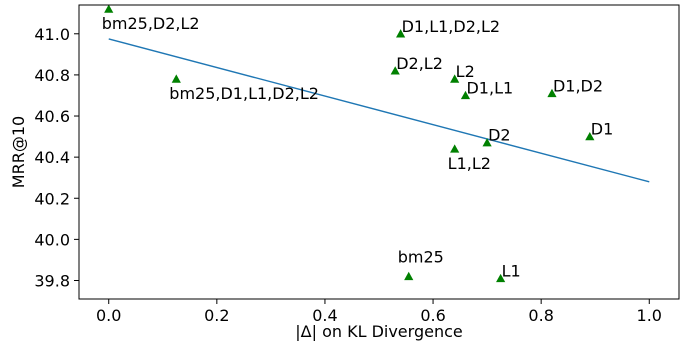 The width and height of the screenshot is (681, 348). I want to click on data-point-label: bm25, so click(421, 256).